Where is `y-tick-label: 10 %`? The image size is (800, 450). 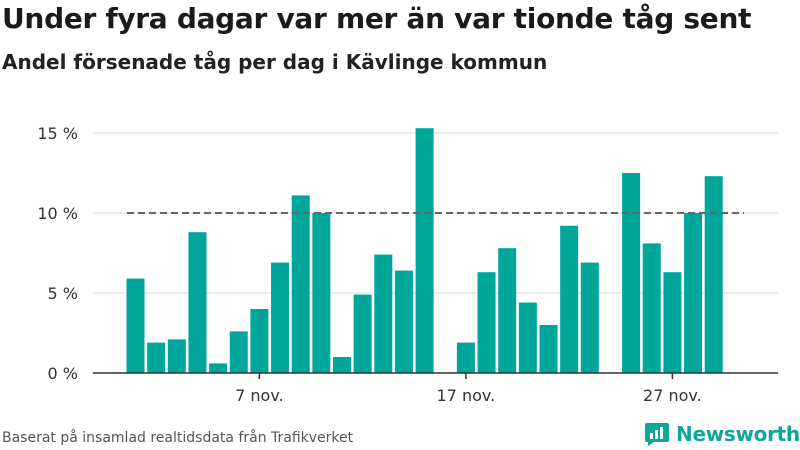
y-tick-label: 10 % is located at coordinates (57, 213).